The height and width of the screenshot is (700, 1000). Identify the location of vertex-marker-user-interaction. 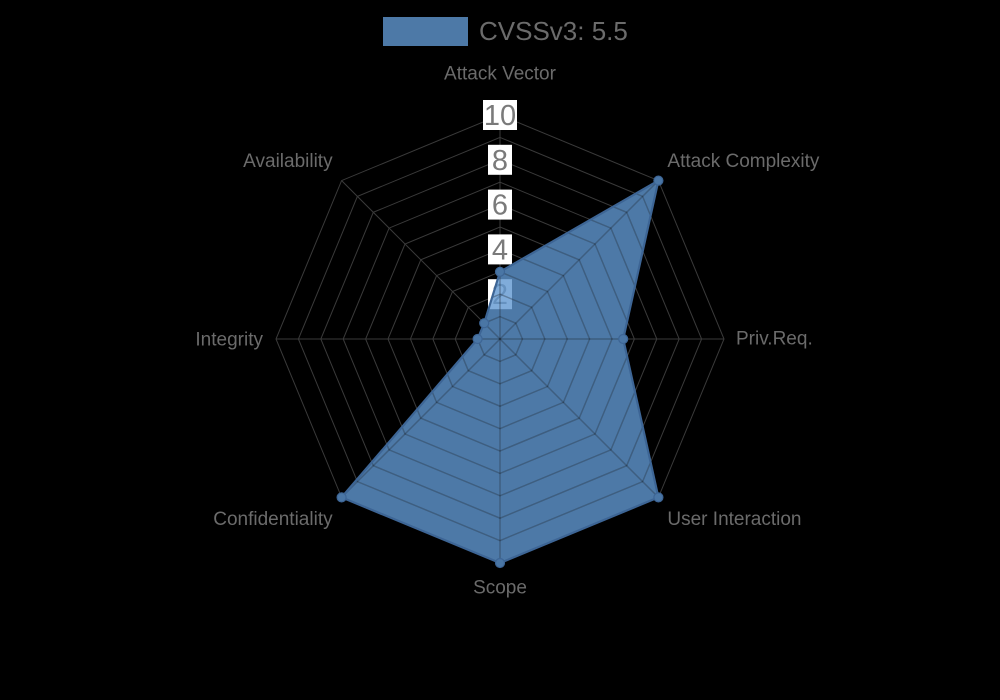
(658, 497).